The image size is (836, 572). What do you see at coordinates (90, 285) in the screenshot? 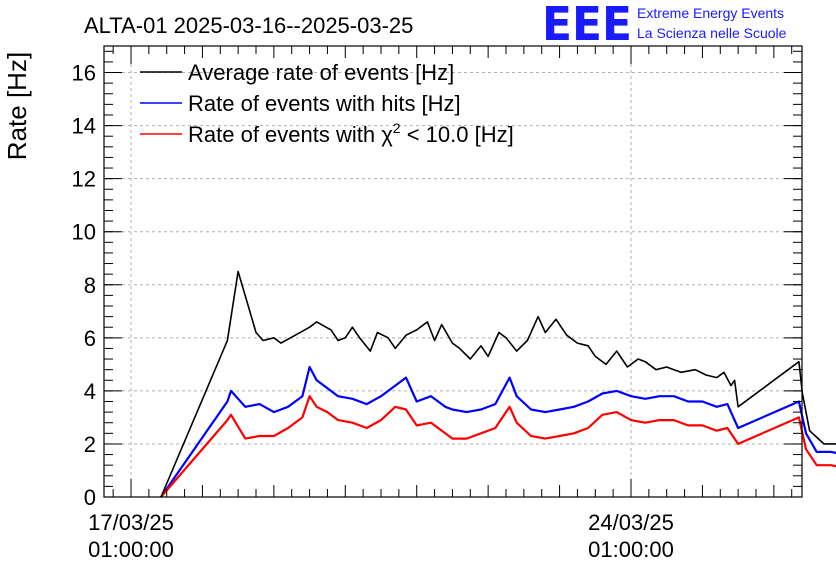
I see `y-tick-label: 8` at bounding box center [90, 285].